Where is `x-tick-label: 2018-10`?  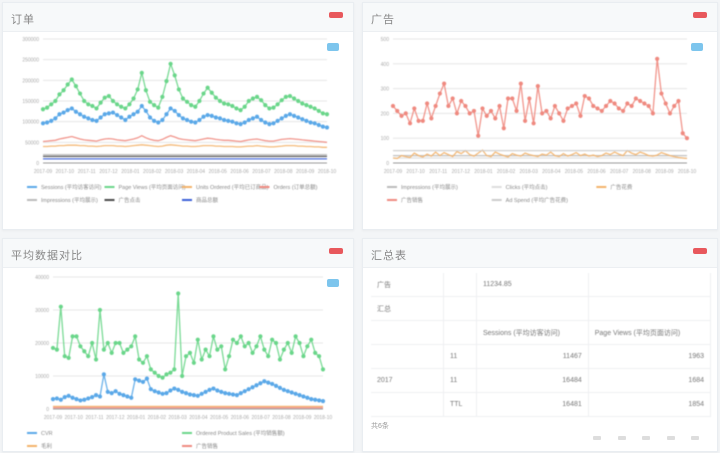
x-tick-label: 2018-10 is located at coordinates (323, 418).